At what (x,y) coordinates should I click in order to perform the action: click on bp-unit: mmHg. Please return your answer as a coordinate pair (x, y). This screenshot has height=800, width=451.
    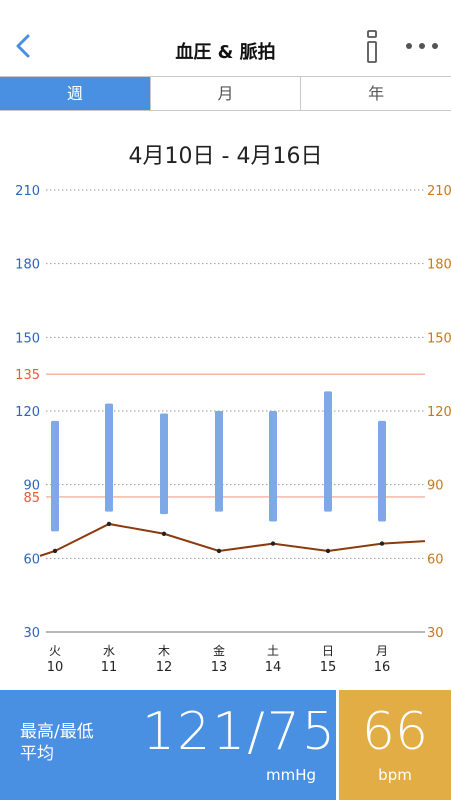
    Looking at the image, I should click on (290, 775).